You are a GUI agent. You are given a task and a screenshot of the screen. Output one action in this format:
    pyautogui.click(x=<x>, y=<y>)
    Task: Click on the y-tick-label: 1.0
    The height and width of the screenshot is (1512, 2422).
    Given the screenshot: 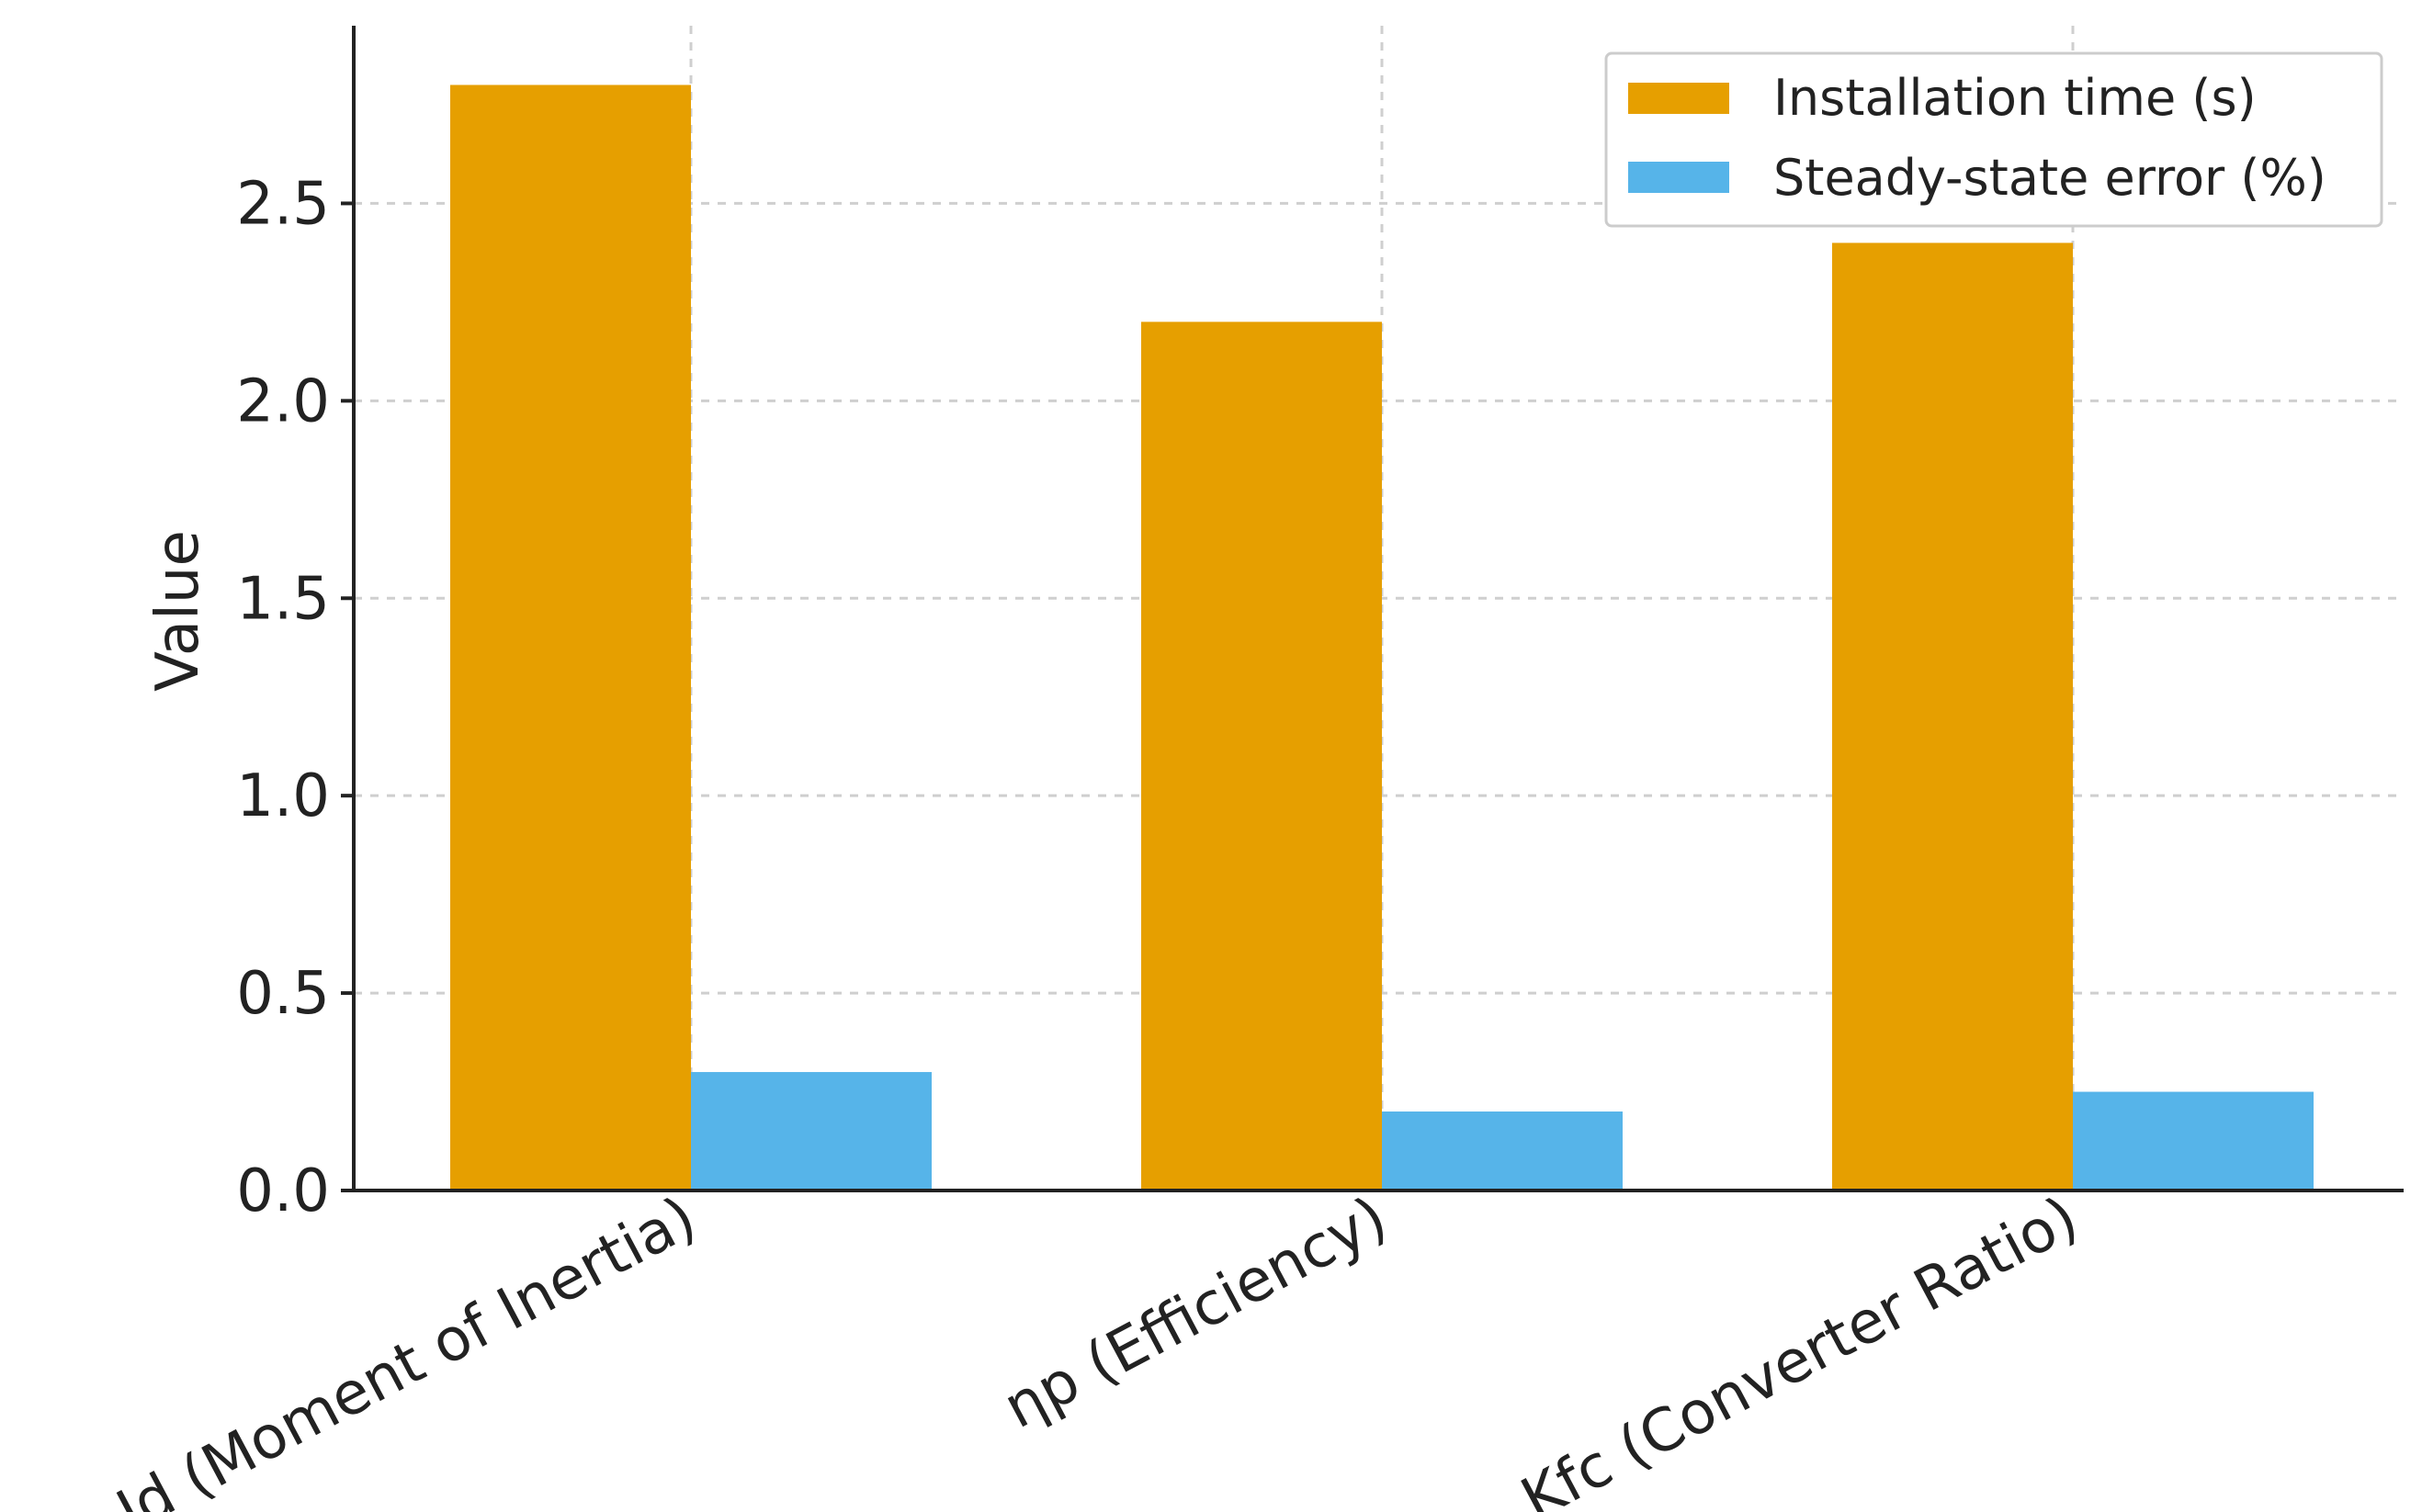 What is the action you would take?
    pyautogui.click(x=283, y=796)
    